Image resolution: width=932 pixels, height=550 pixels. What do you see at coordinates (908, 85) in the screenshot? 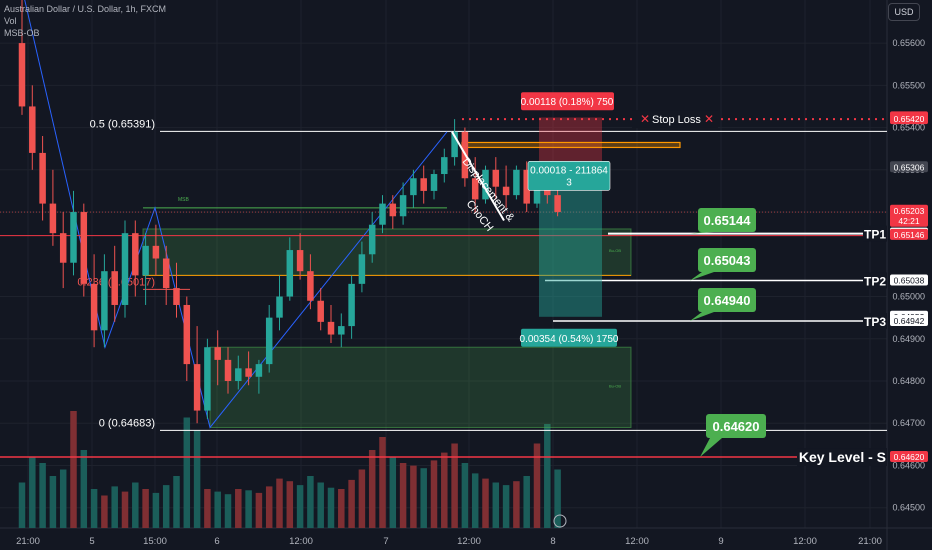
I see `y-tick-label: 0.65500` at bounding box center [908, 85].